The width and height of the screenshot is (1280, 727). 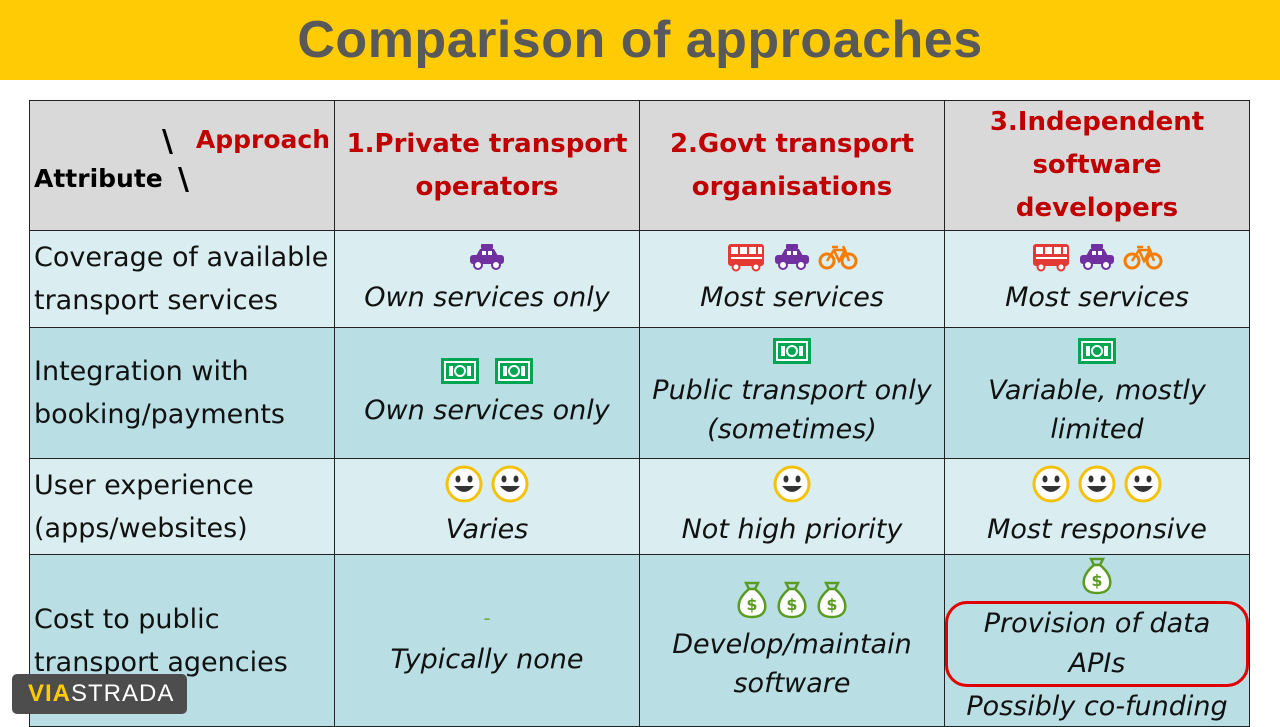 What do you see at coordinates (1097, 165) in the screenshot?
I see `column-header-independent: 3.Independent software developers` at bounding box center [1097, 165].